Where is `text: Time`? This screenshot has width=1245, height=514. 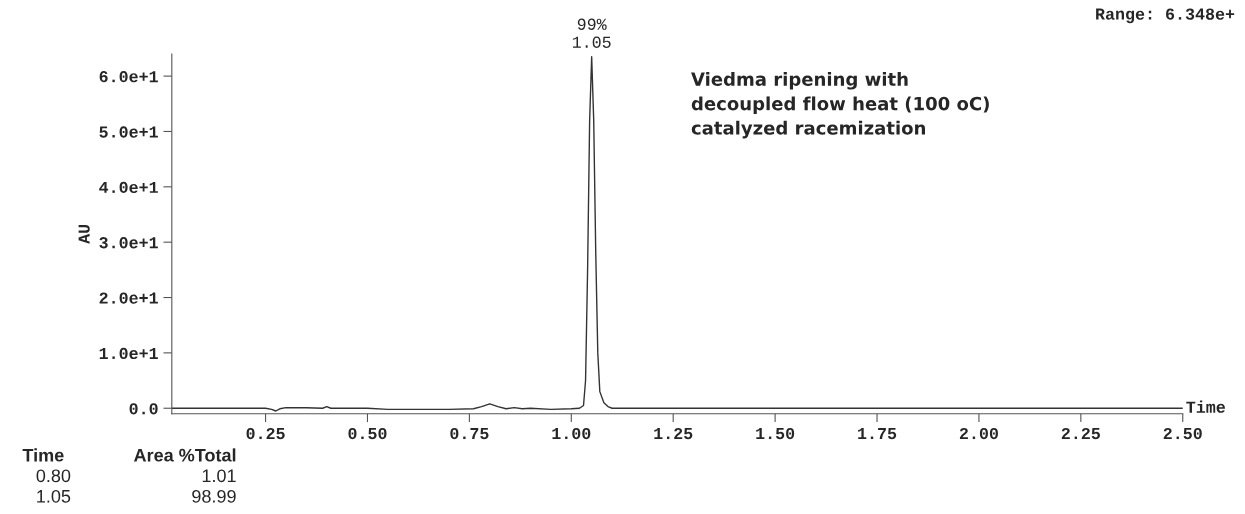 text: Time is located at coordinates (43, 455).